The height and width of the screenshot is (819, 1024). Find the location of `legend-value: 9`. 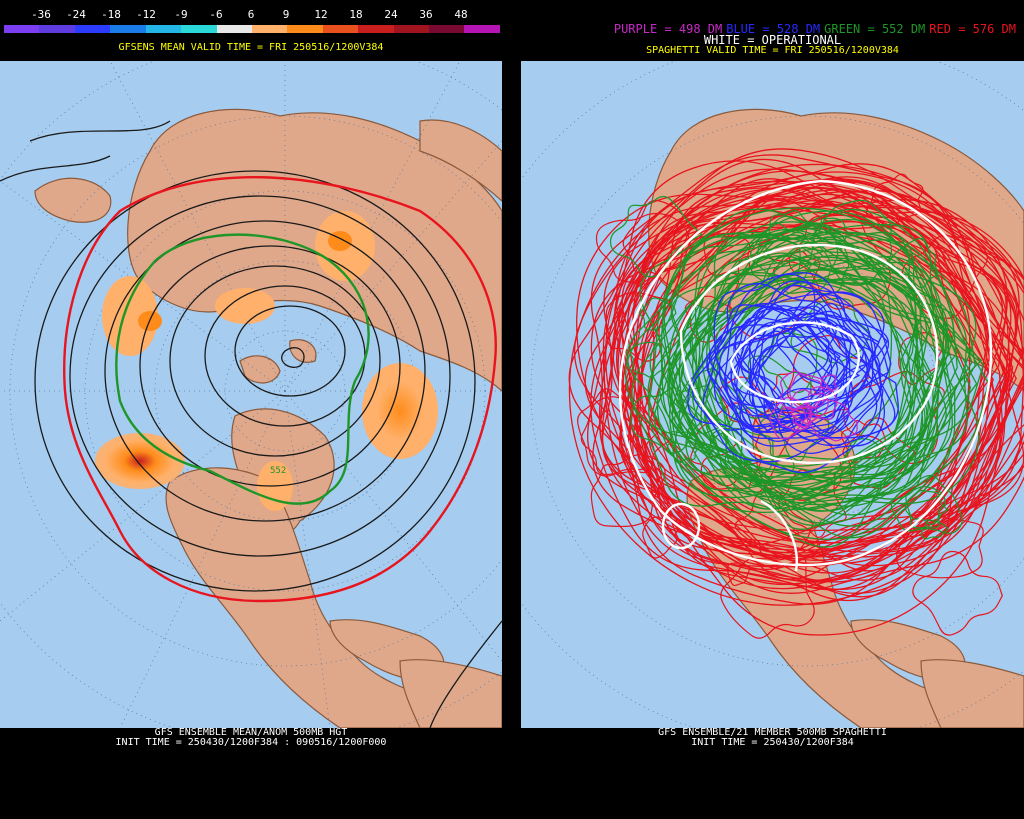

legend-value: 9 is located at coordinates (286, 14).